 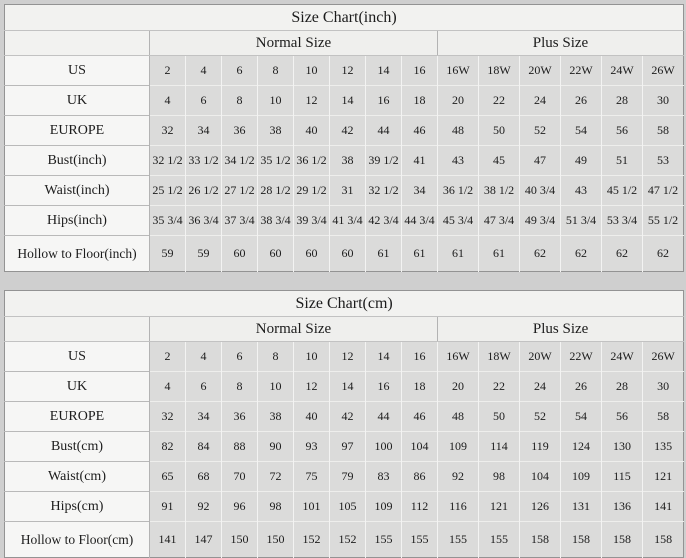 I want to click on group-header-normal-size: Normal Size, so click(x=293, y=329).